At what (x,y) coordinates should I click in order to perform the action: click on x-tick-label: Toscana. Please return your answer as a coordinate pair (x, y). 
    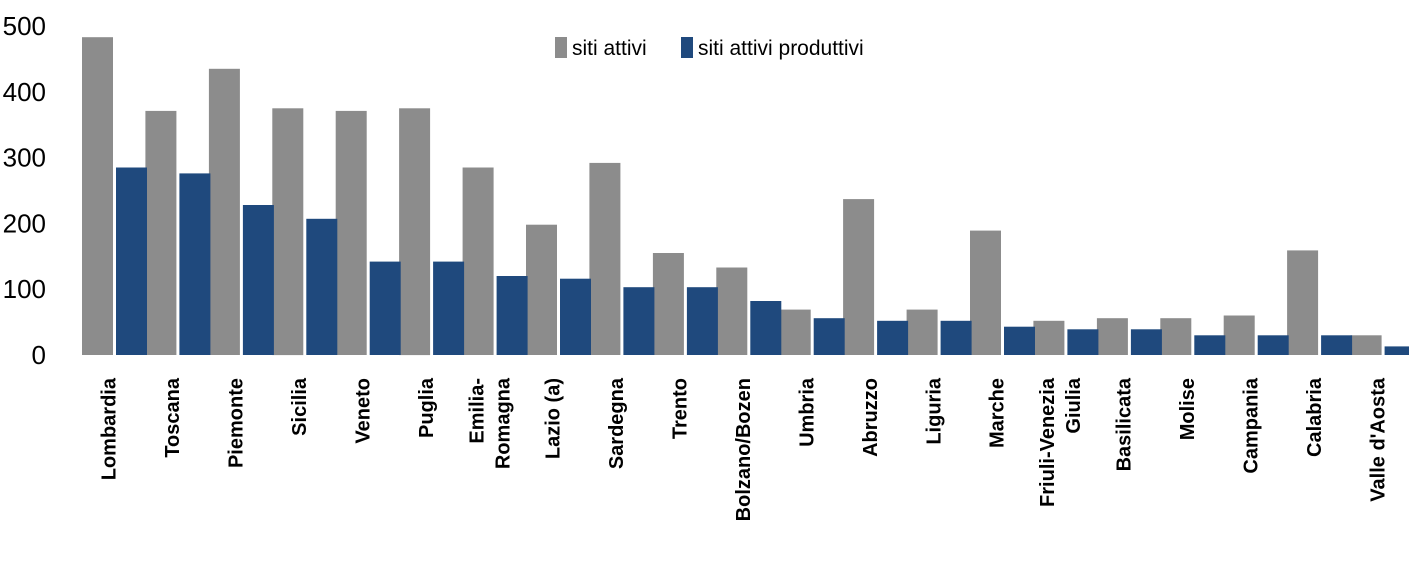
    Looking at the image, I should click on (173, 417).